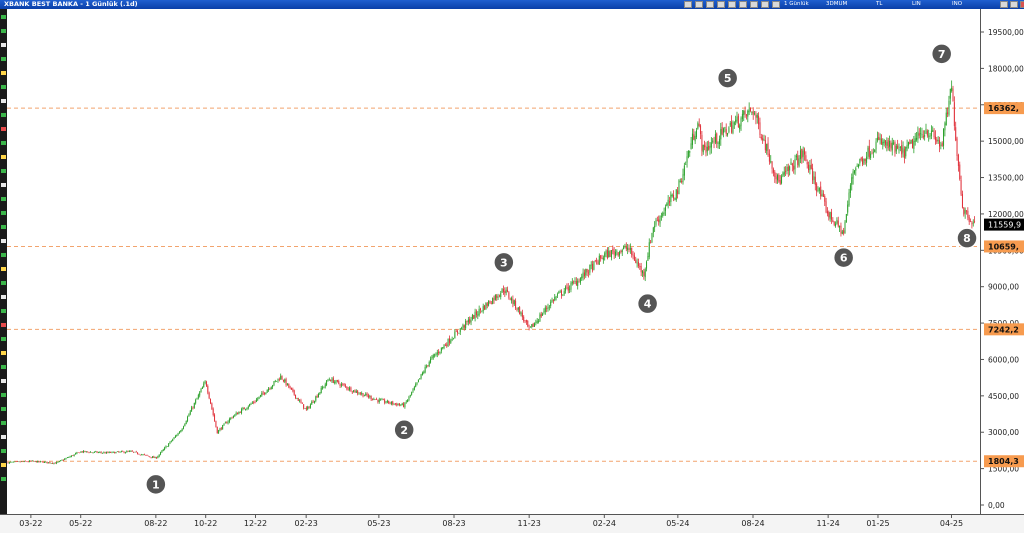  What do you see at coordinates (512, 523) in the screenshot?
I see `time-axis` at bounding box center [512, 523].